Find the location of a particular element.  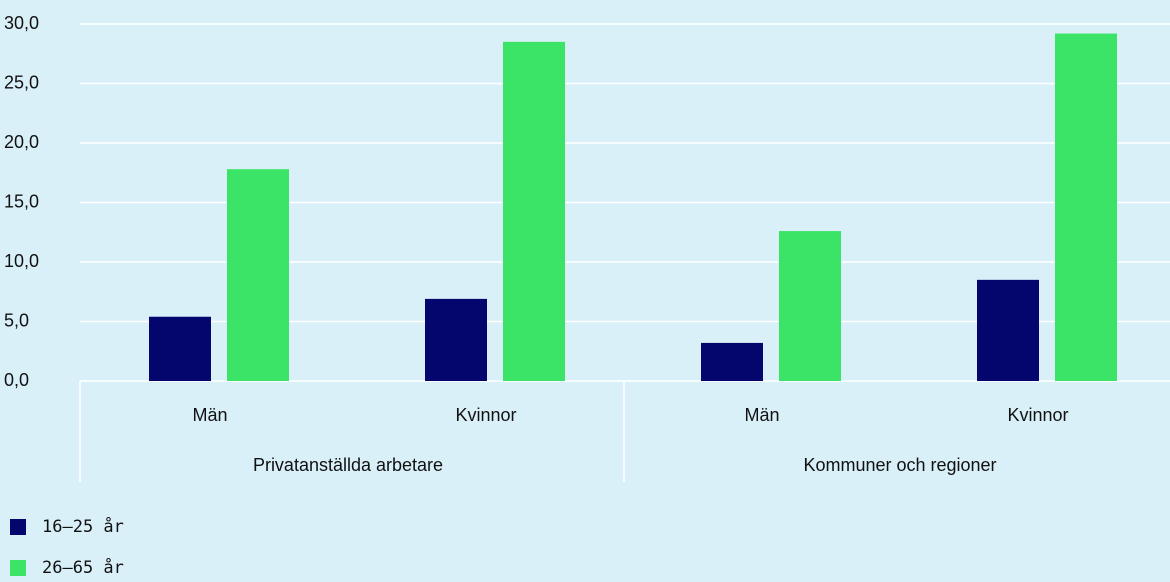

y-tick-label: 20,0 is located at coordinates (21, 142).